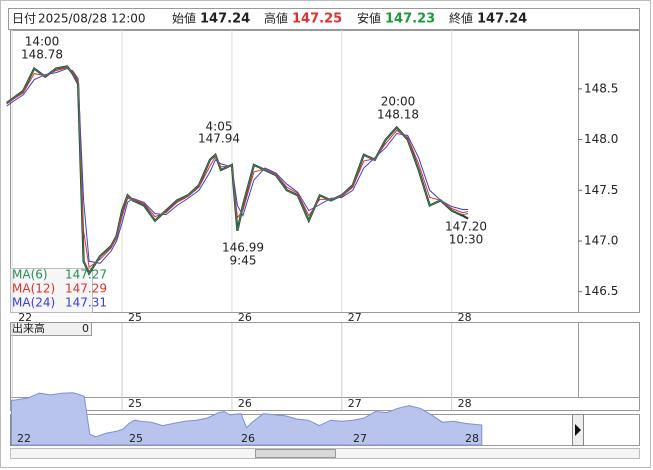 This screenshot has width=653, height=470. What do you see at coordinates (248, 438) in the screenshot?
I see `nav-tick-label: 26` at bounding box center [248, 438].